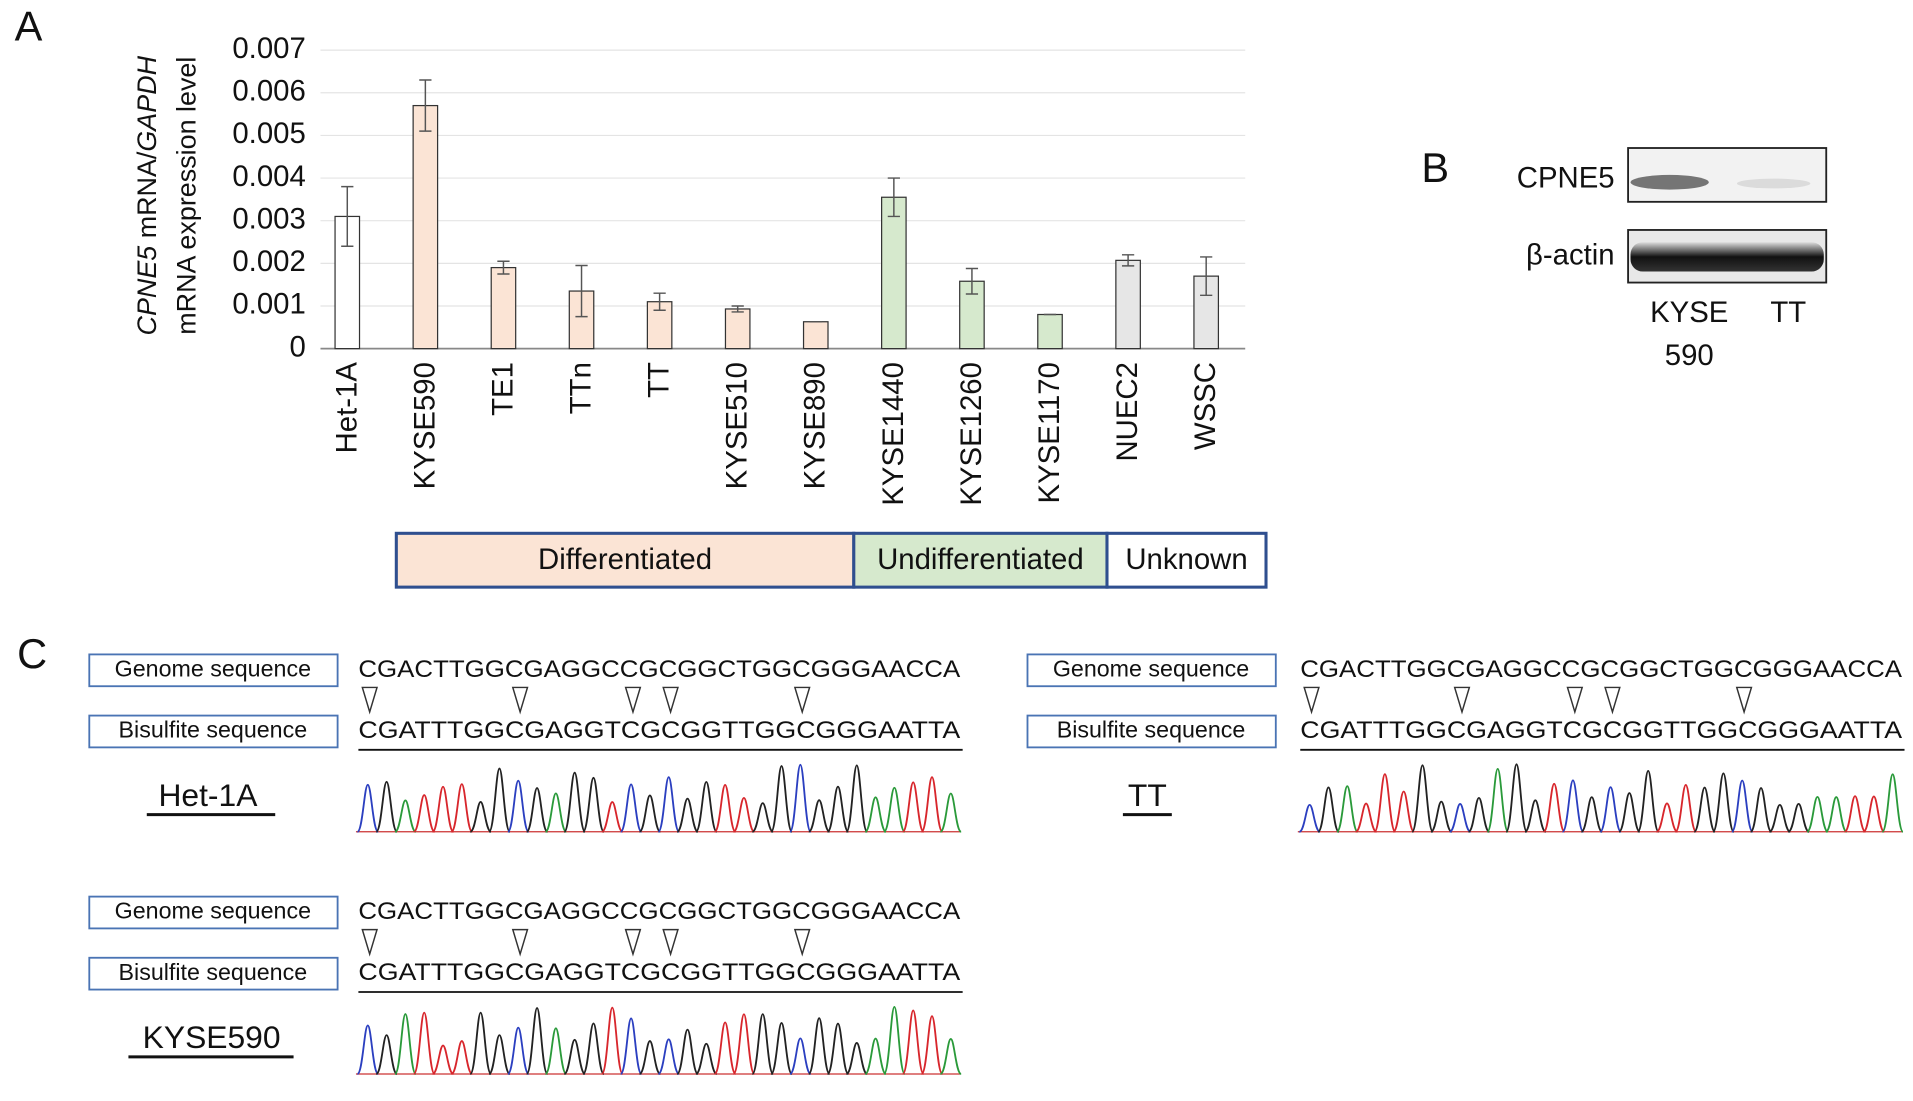  What do you see at coordinates (268, 91) in the screenshot?
I see `y-tick-label: 0.006` at bounding box center [268, 91].